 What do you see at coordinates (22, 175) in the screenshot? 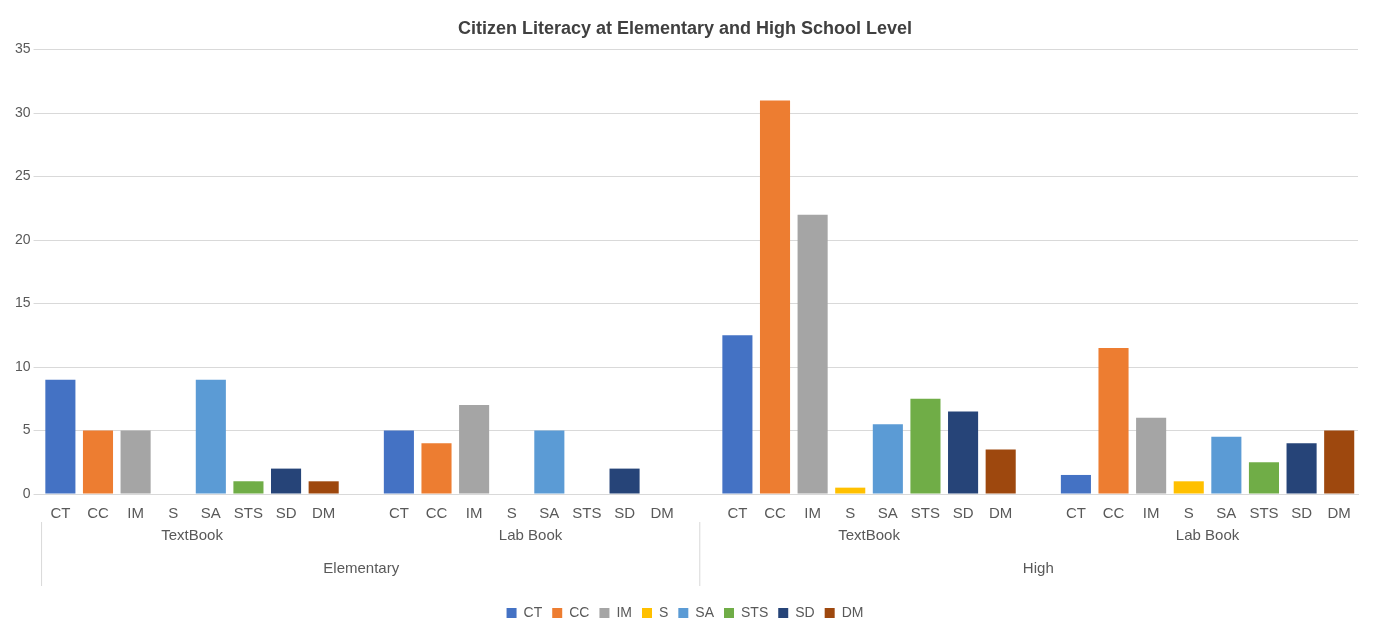
I see `y-tick-label: 25` at bounding box center [22, 175].